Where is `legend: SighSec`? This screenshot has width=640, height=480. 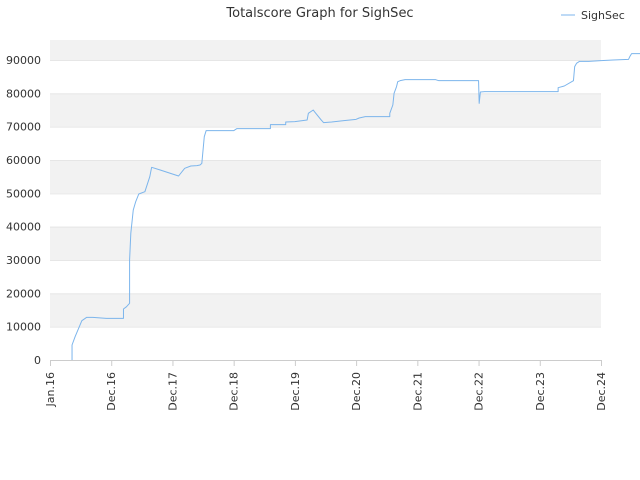
legend: SighSec is located at coordinates (593, 15).